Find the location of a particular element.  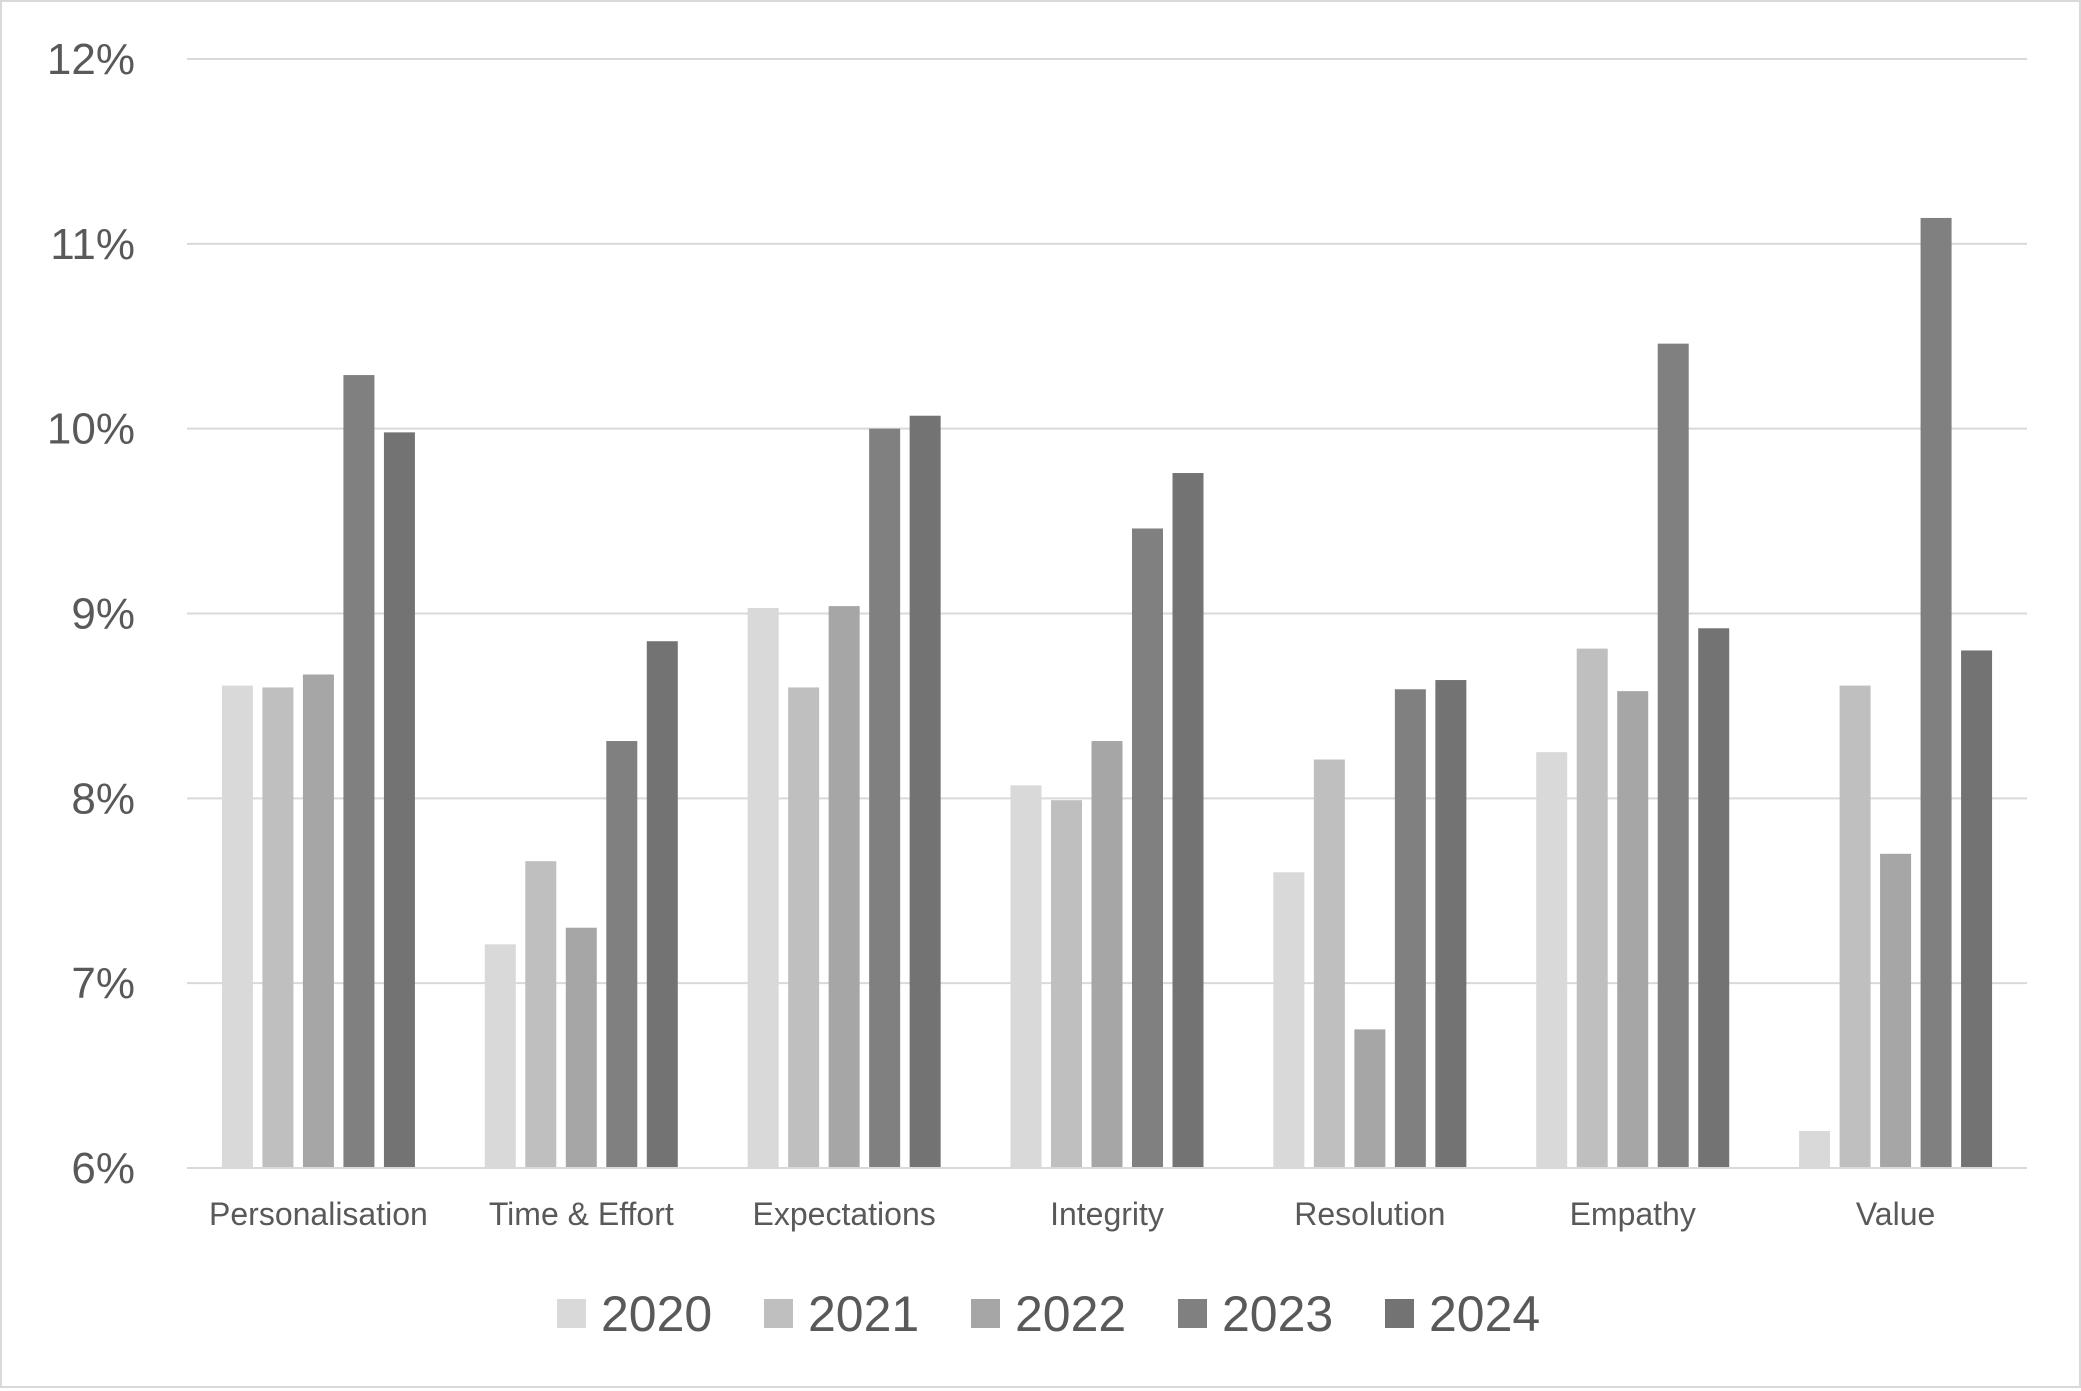

y-tick-label: 6% is located at coordinates (103, 1168).